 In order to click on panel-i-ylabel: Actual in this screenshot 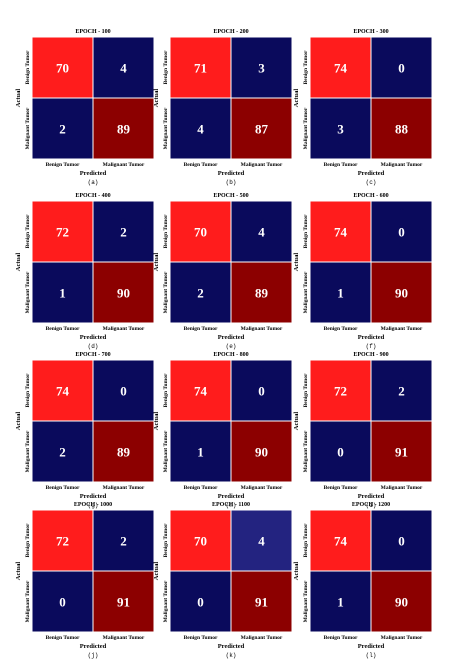, I will do `click(296, 421)`.